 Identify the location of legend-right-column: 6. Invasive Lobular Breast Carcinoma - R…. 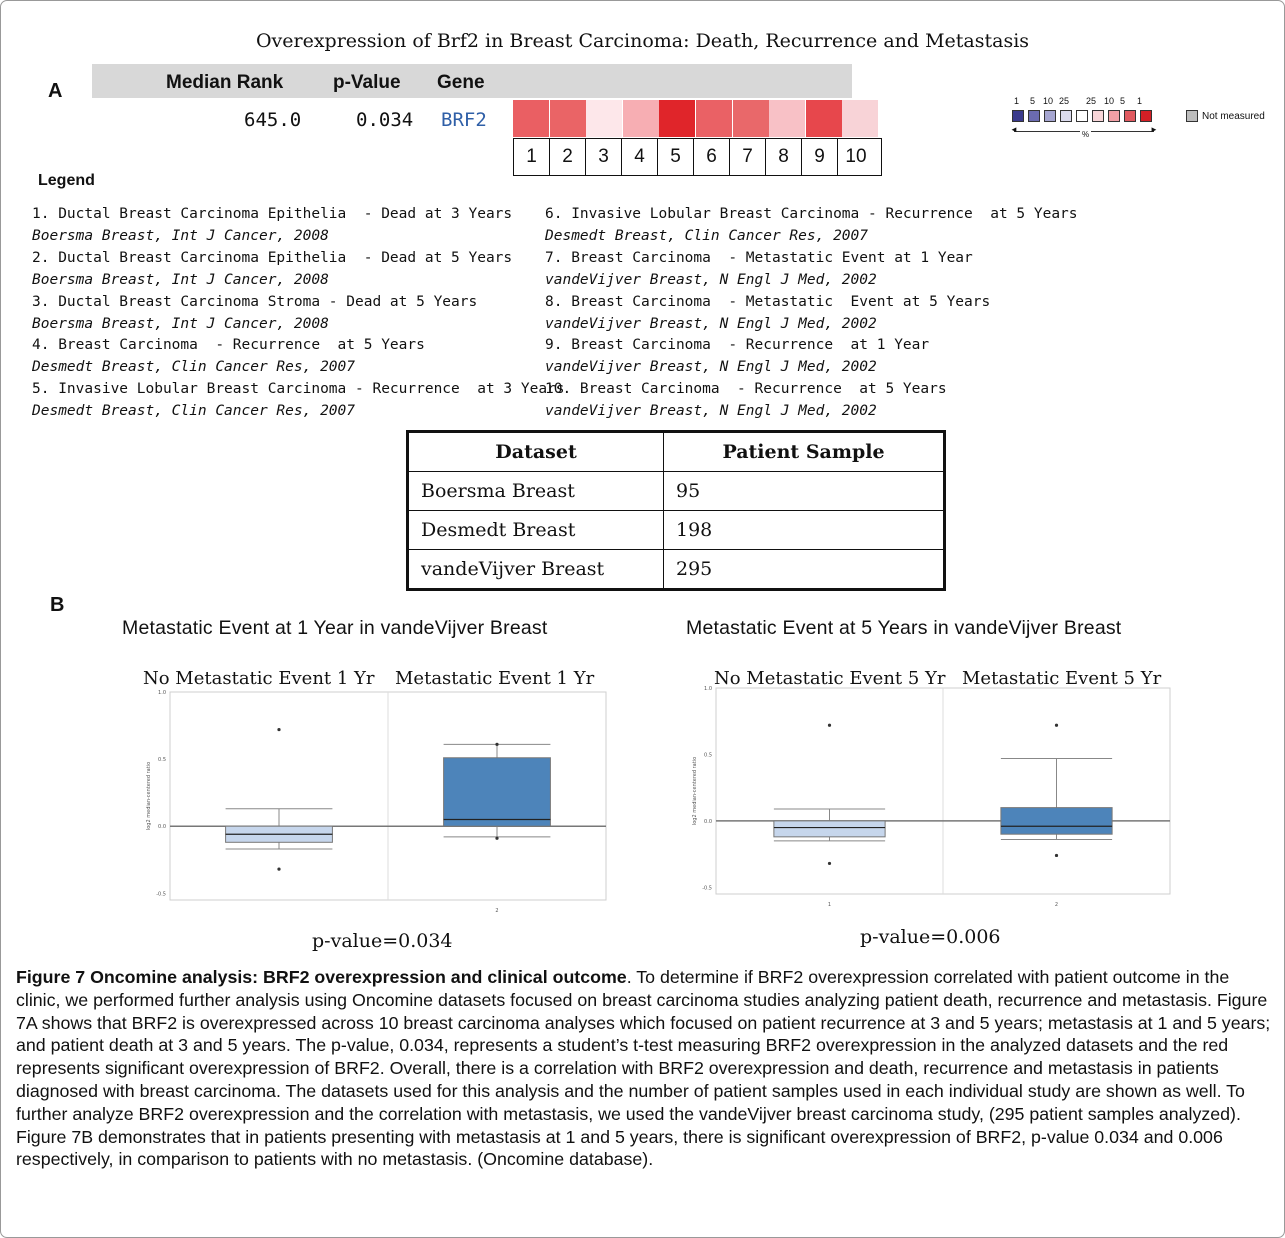
(811, 313).